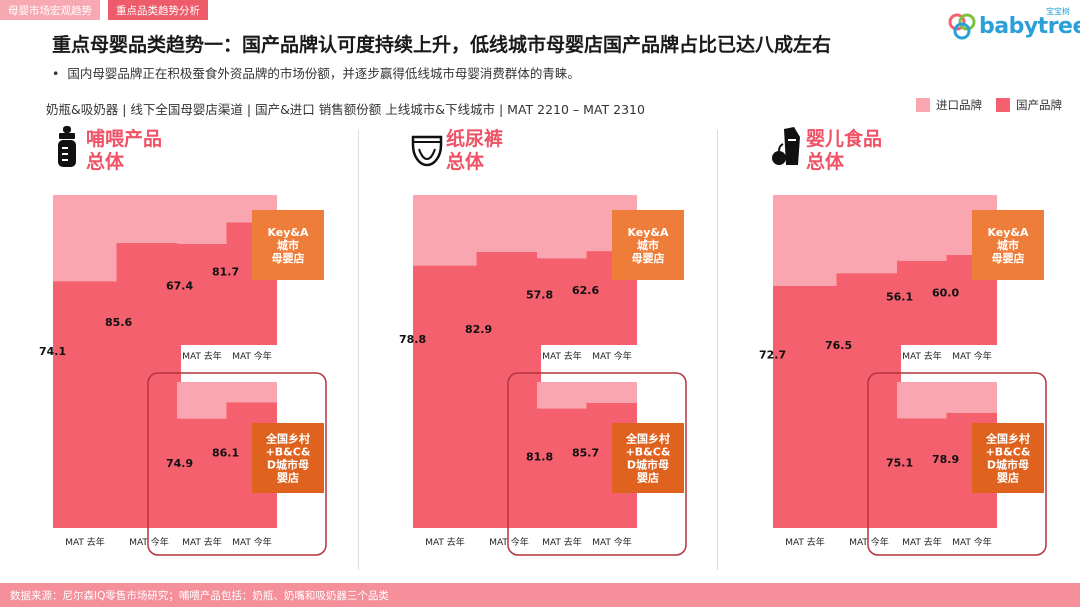 The width and height of the screenshot is (1080, 607). Describe the element at coordinates (772, 354) in the screenshot. I see `data-label: 72.7` at that location.